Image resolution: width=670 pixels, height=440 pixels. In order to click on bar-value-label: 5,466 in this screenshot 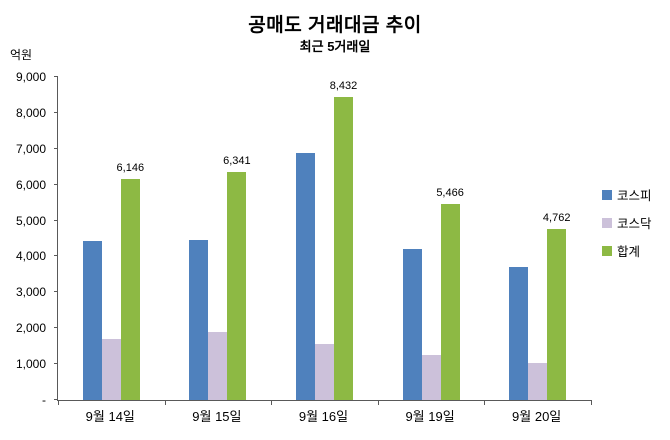, I will do `click(450, 192)`.